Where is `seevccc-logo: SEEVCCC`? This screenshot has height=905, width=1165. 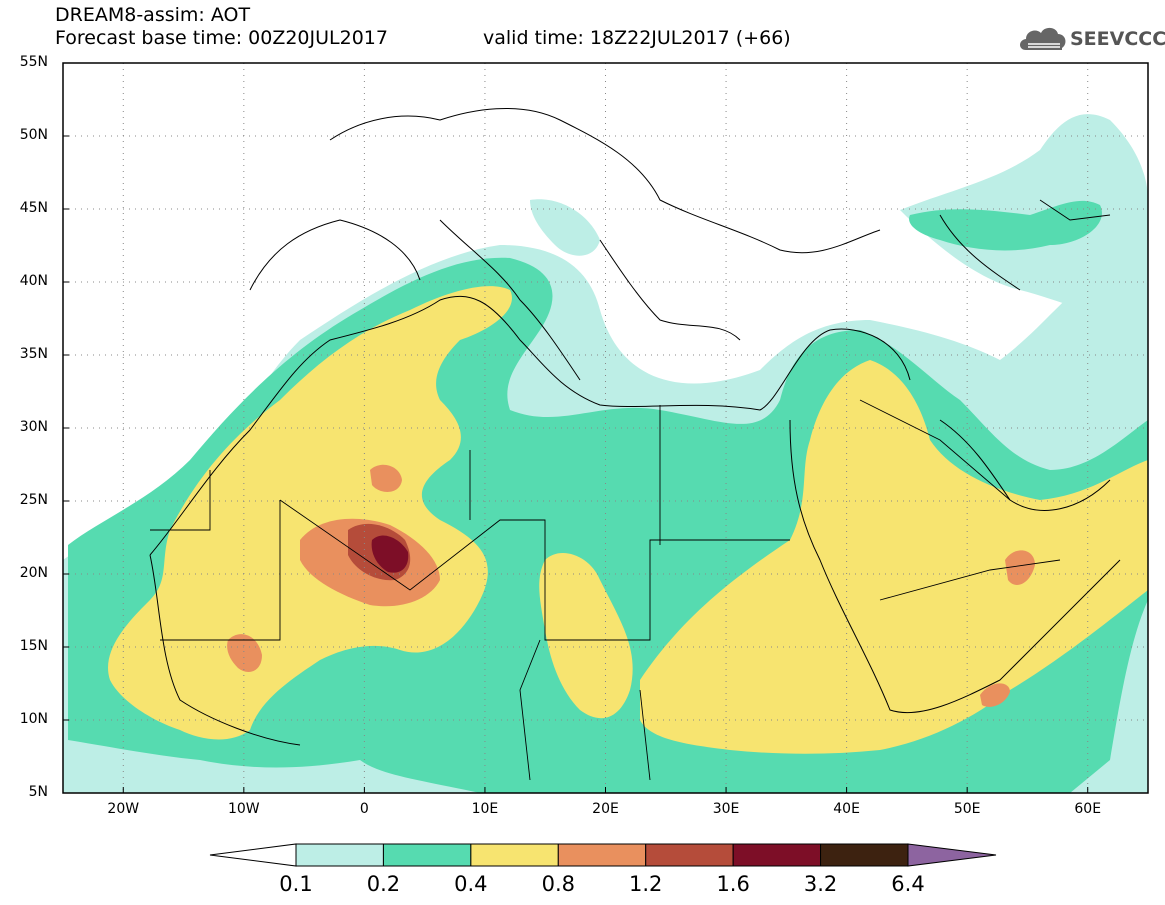 seevccc-logo: SEEVCCC is located at coordinates (1091, 39).